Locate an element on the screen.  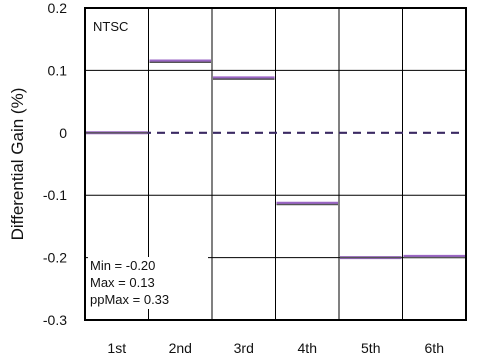
y-tick-1: 0.1 is located at coordinates (58, 70).